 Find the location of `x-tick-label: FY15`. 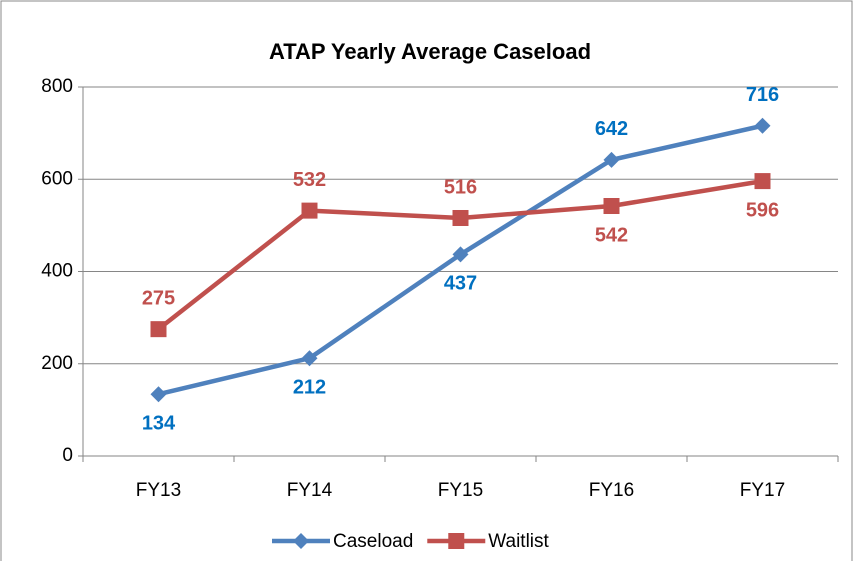

x-tick-label: FY15 is located at coordinates (460, 490).